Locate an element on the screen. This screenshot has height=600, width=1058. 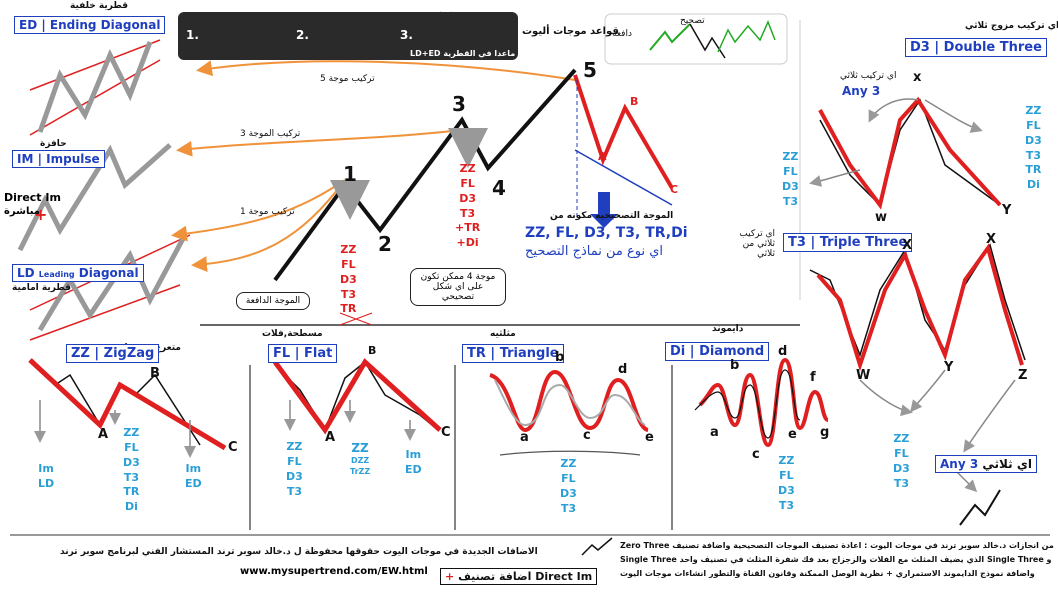
t3-w-label: W is located at coordinates (863, 375).